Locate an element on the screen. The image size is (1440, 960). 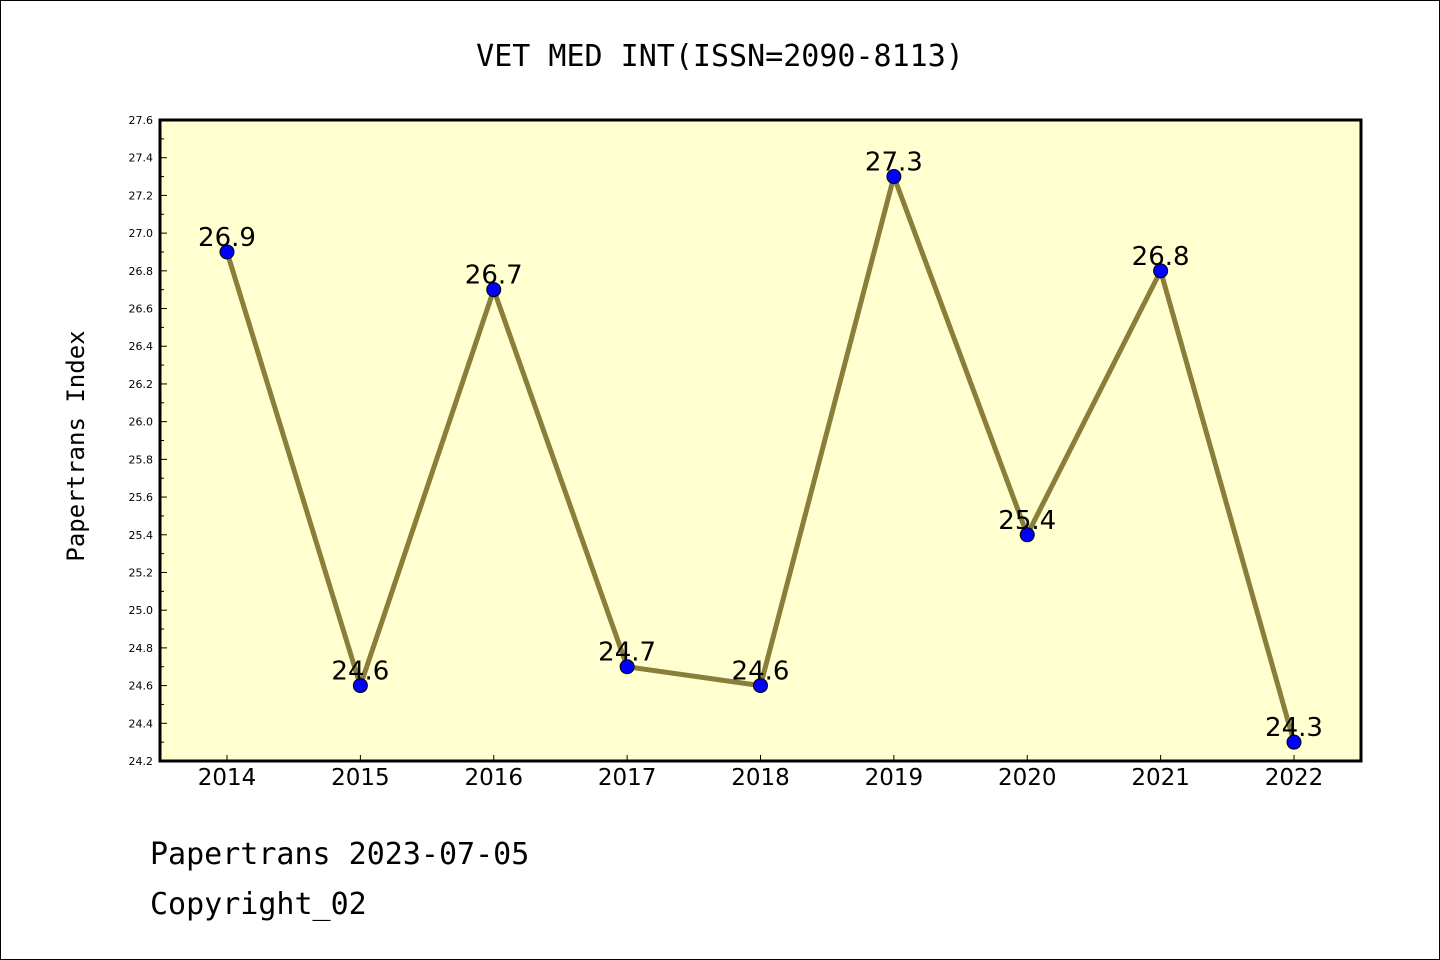
x-axis: 2014 2015 2016 2017 2018 2019 2020 2021 2022 is located at coordinates (761, 773).